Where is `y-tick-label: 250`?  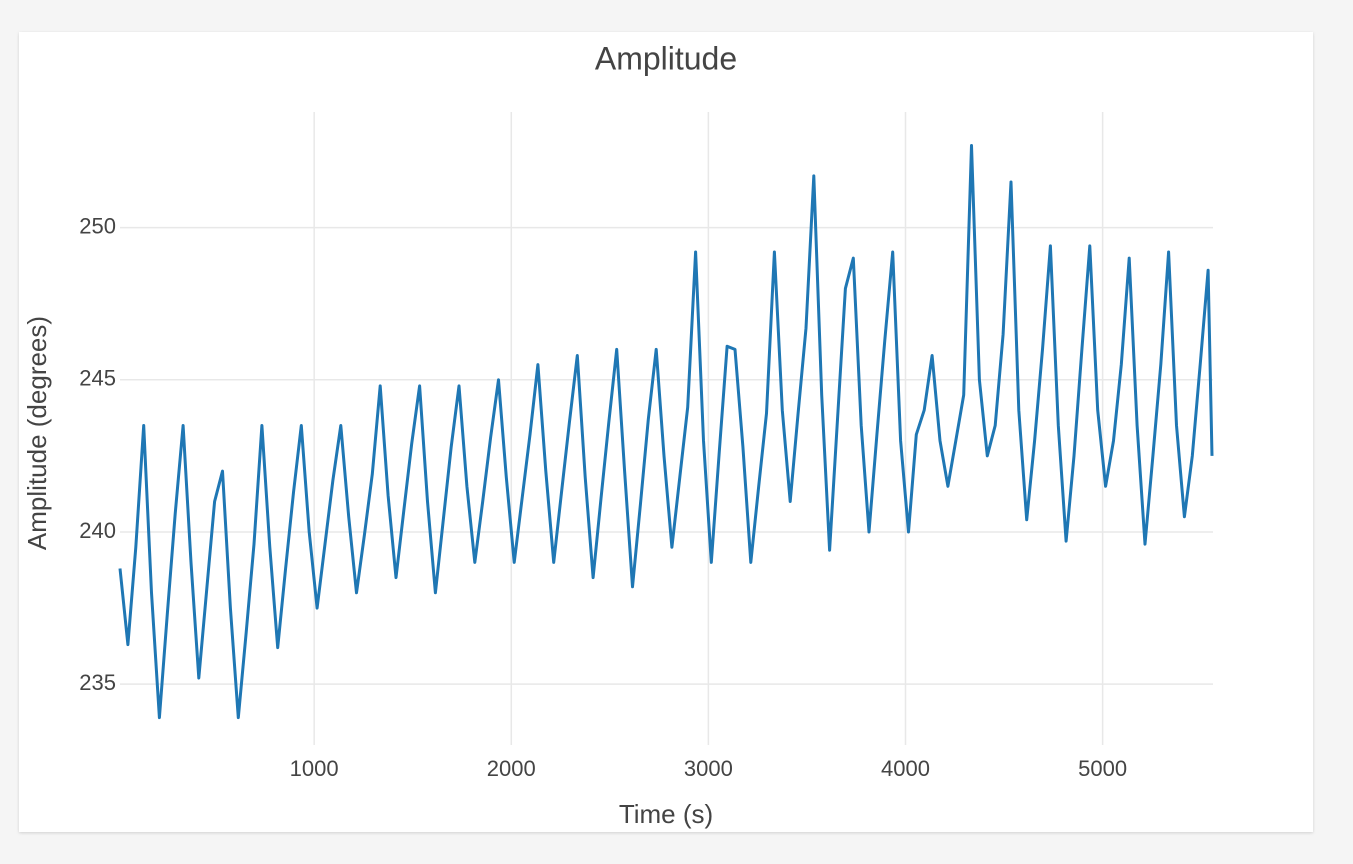
y-tick-label: 250 is located at coordinates (97, 225).